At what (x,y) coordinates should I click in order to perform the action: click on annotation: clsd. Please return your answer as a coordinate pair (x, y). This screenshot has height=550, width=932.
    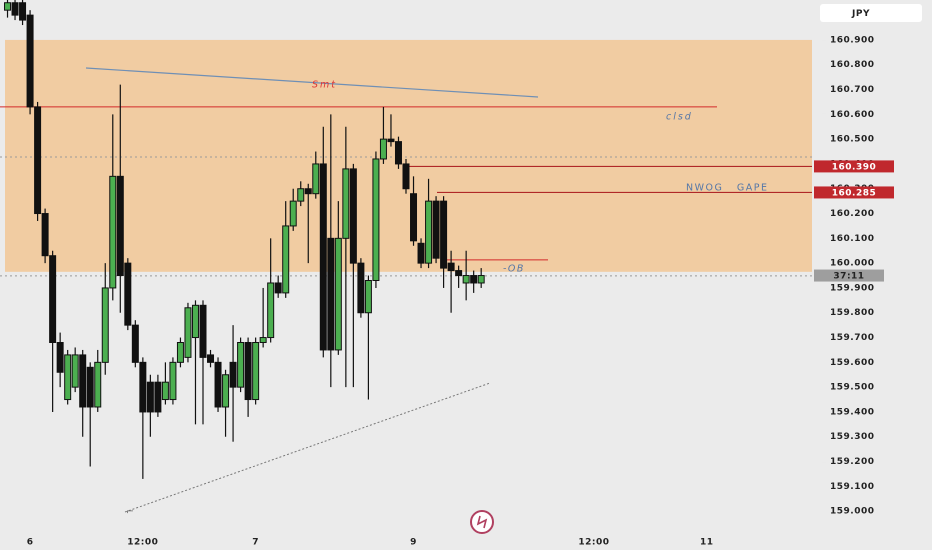
    Looking at the image, I should click on (679, 117).